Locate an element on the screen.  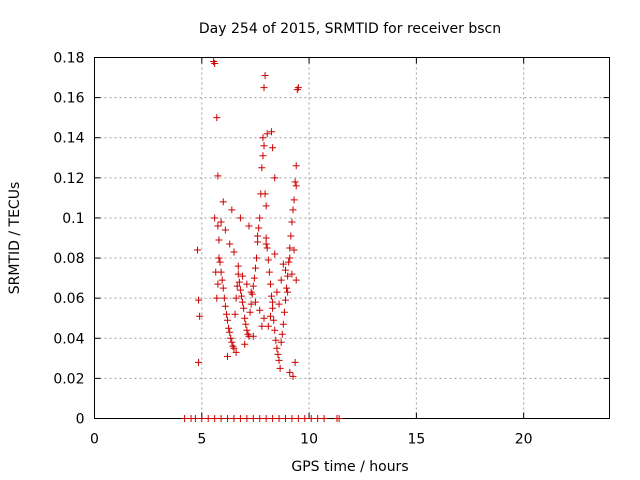
y-tick-label: 0.1 is located at coordinates (73, 219).